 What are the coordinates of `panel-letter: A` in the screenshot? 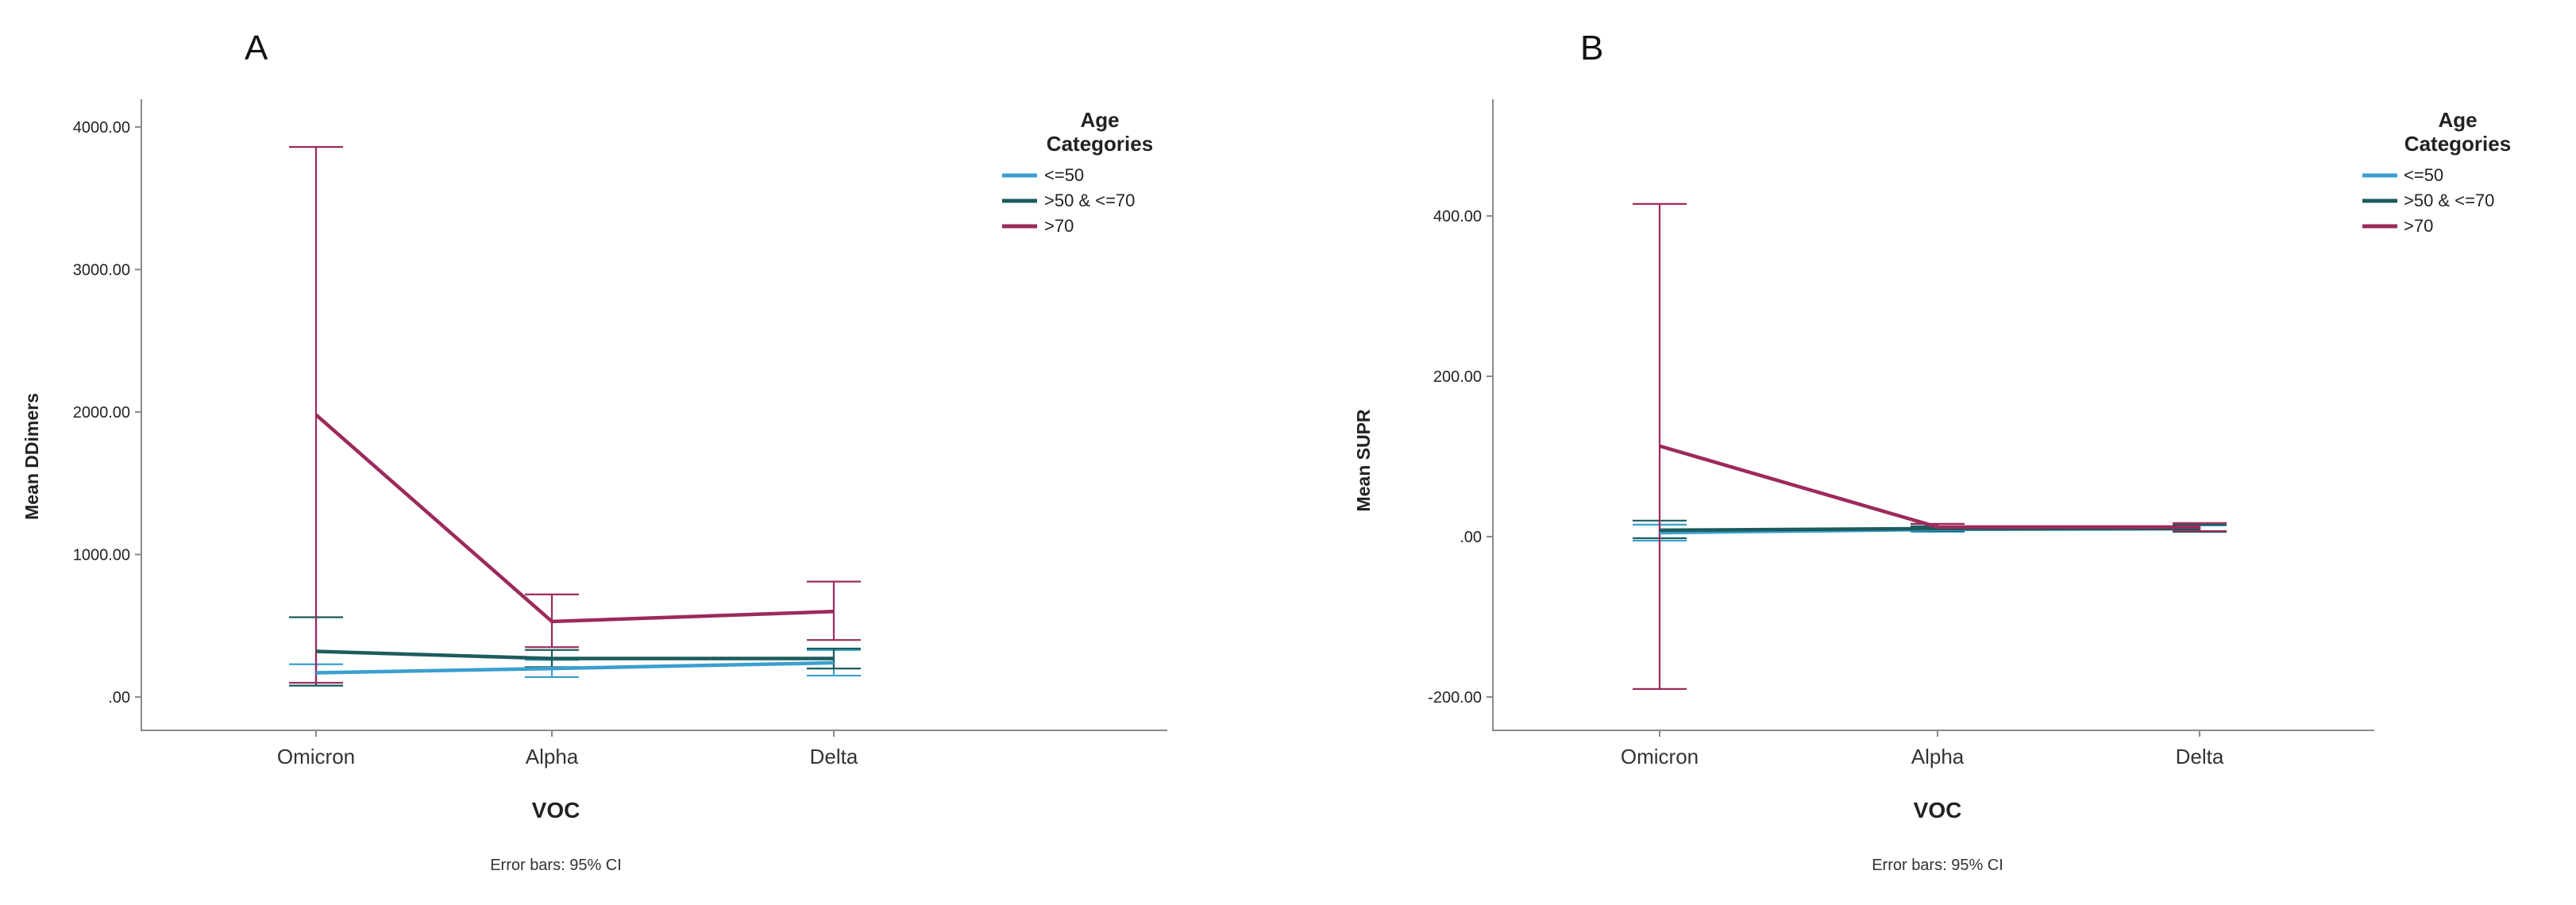 It's located at (256, 48).